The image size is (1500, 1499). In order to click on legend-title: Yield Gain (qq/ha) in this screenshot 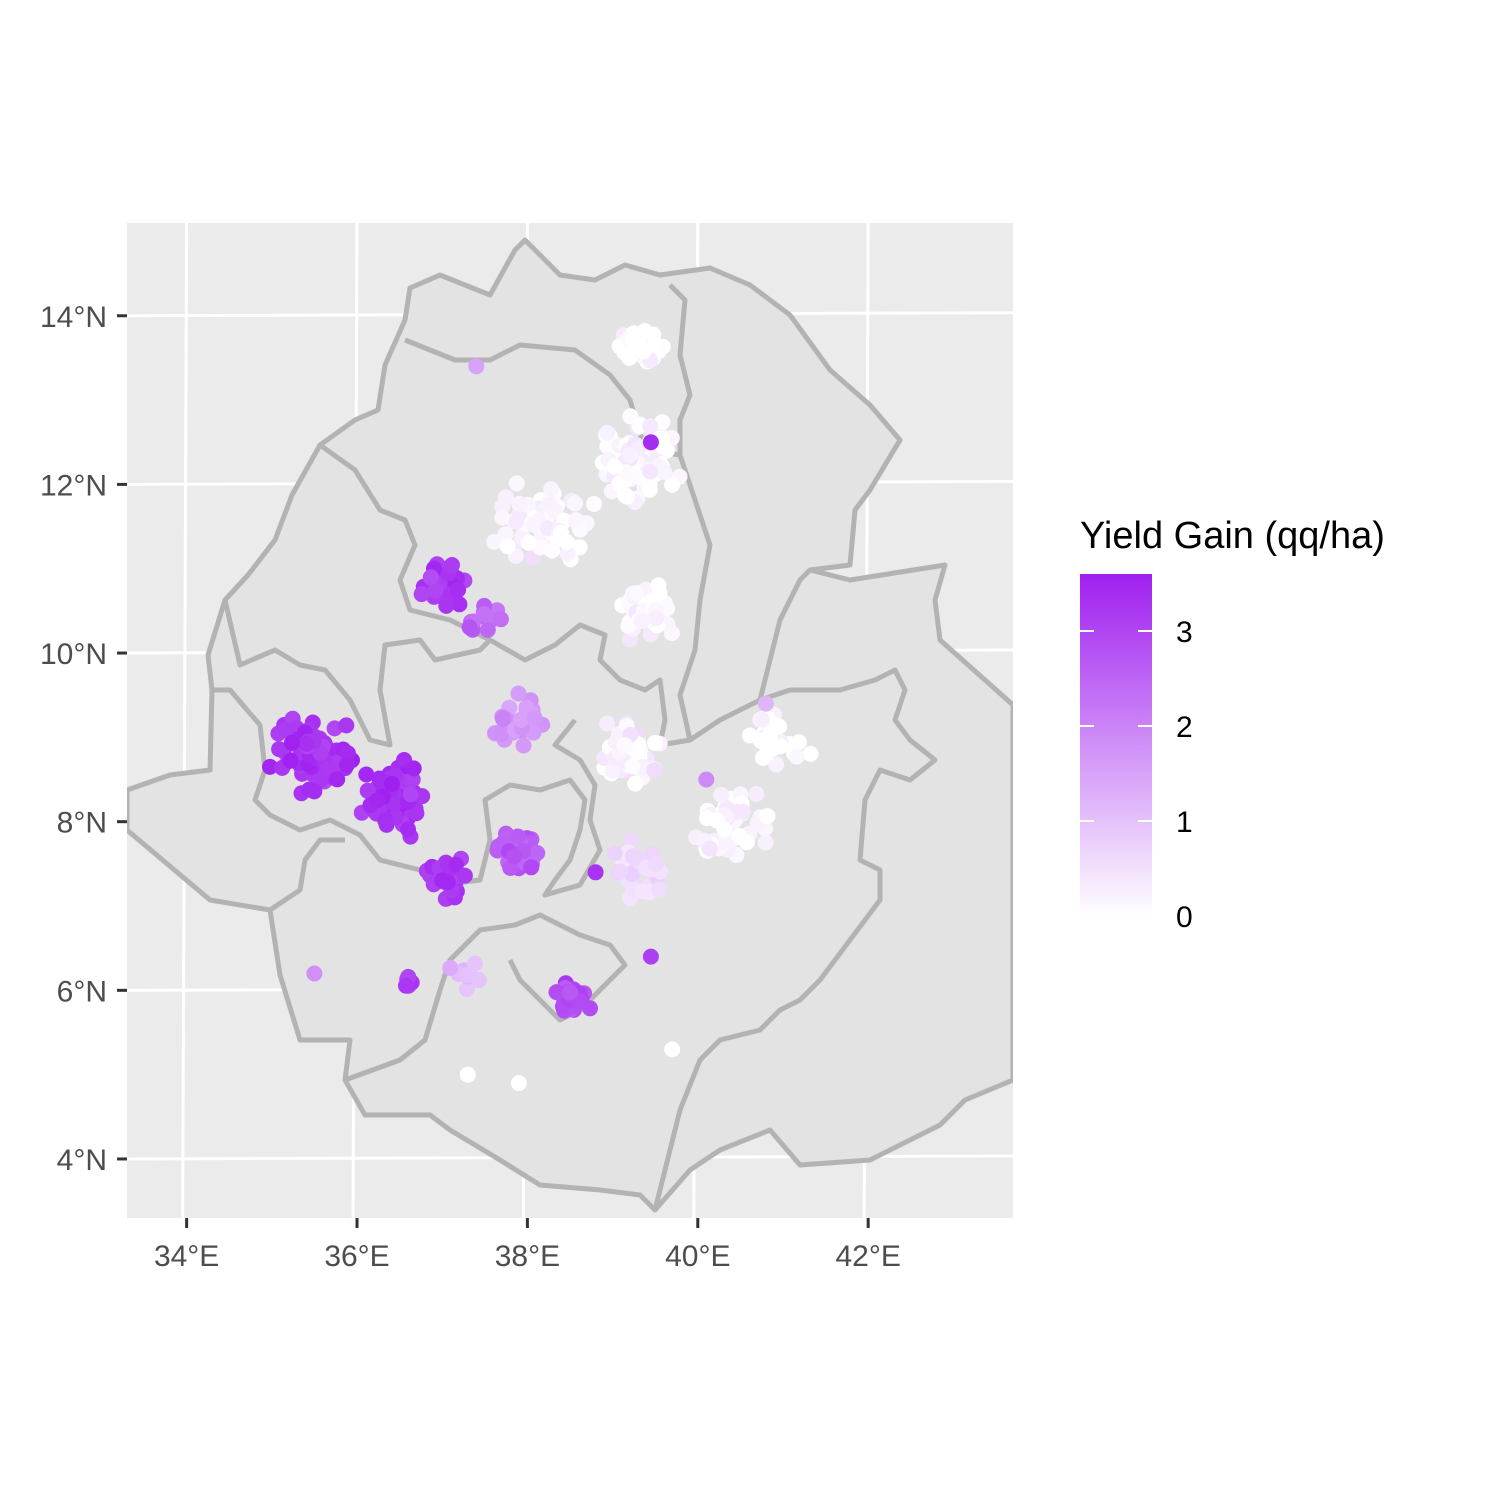, I will do `click(1232, 536)`.